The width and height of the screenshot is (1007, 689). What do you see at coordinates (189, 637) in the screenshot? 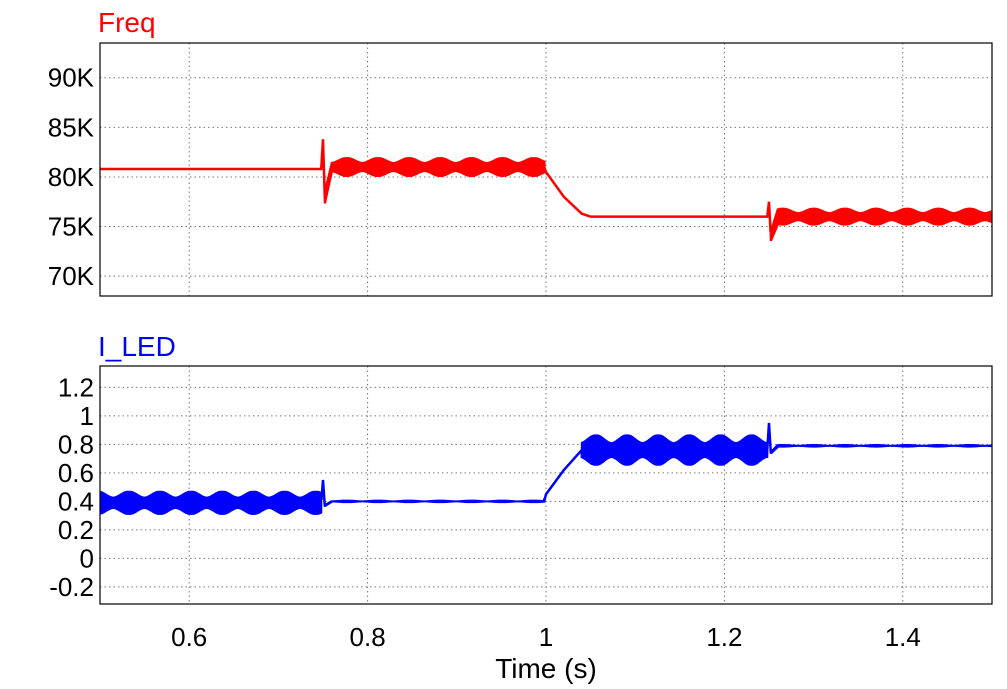
I see `x-tick-label: 0.6` at bounding box center [189, 637].